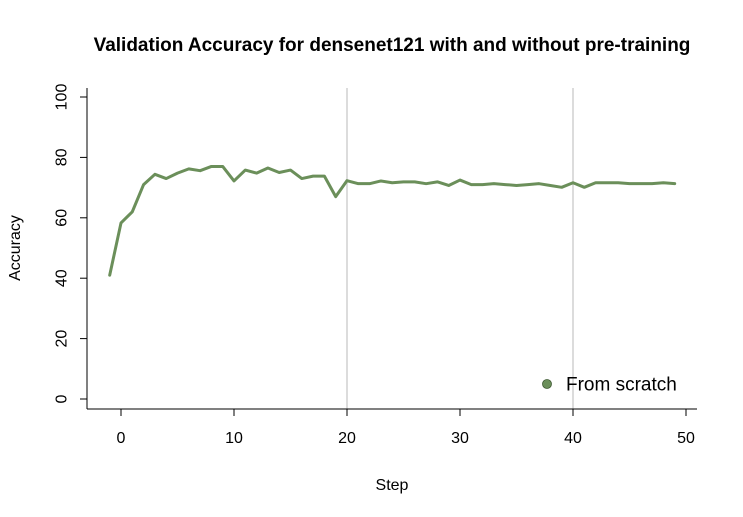  Describe the element at coordinates (234, 438) in the screenshot. I see `x-tick-label: 10` at that location.